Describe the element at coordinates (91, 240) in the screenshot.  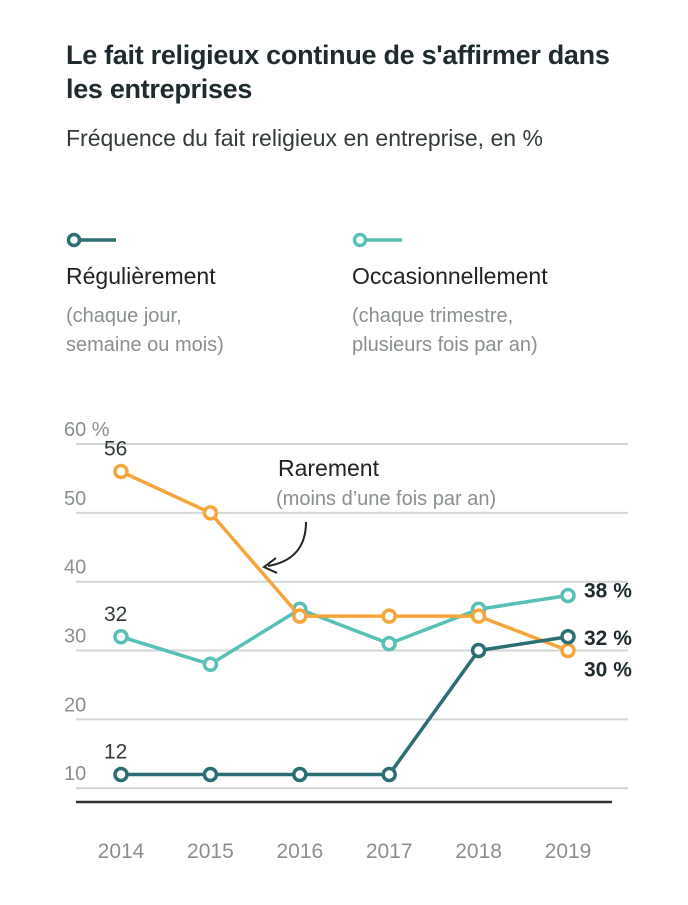
I see `legend-swatch-regulierement` at that location.